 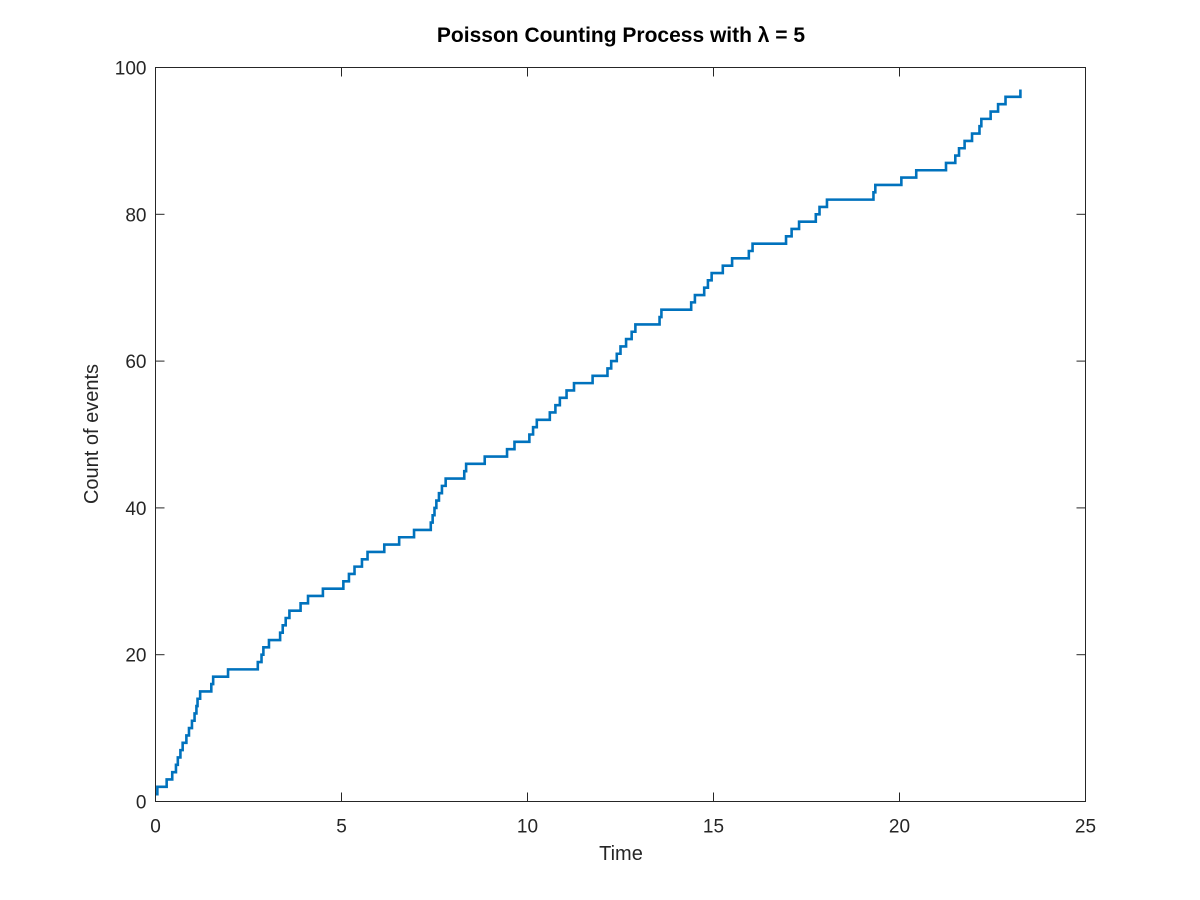 I want to click on y-axis-title: Count of events, so click(x=92, y=434).